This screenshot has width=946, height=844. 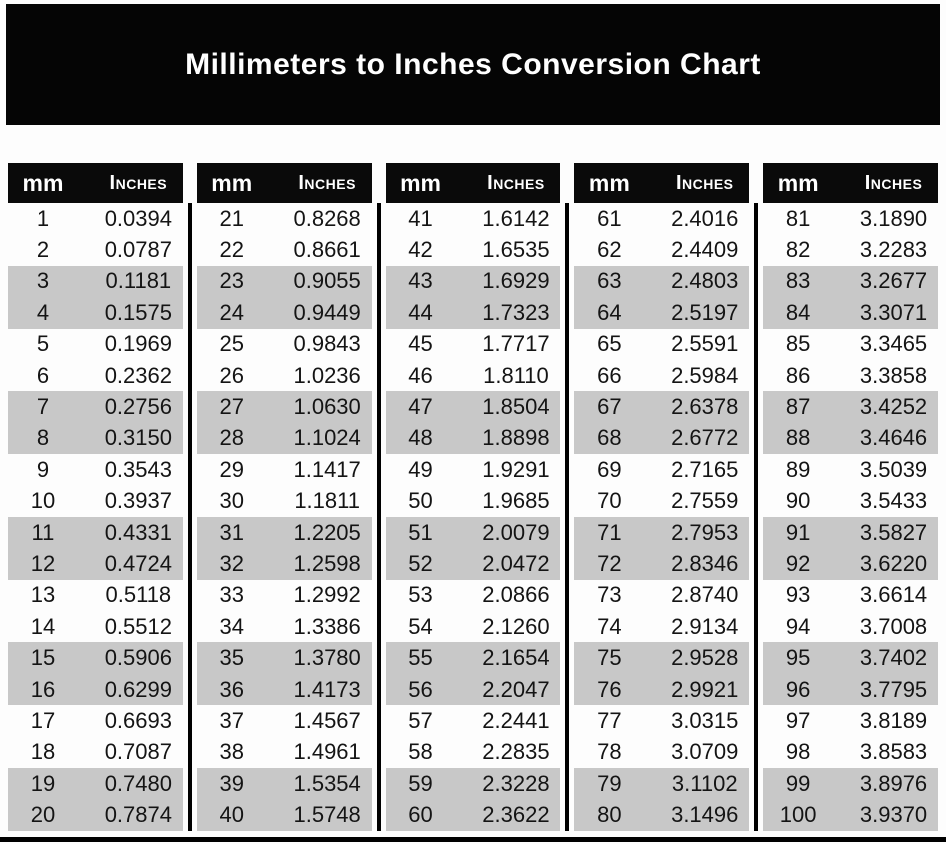 I want to click on mm-value: 3, so click(x=43, y=281).